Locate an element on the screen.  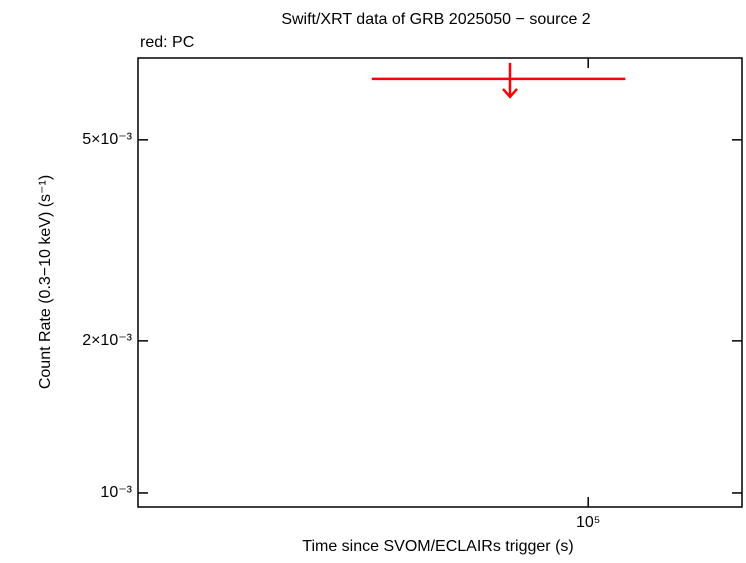
x-axis-label: Time since SVOM/ECLAIRs trigger (s) is located at coordinates (437, 546).